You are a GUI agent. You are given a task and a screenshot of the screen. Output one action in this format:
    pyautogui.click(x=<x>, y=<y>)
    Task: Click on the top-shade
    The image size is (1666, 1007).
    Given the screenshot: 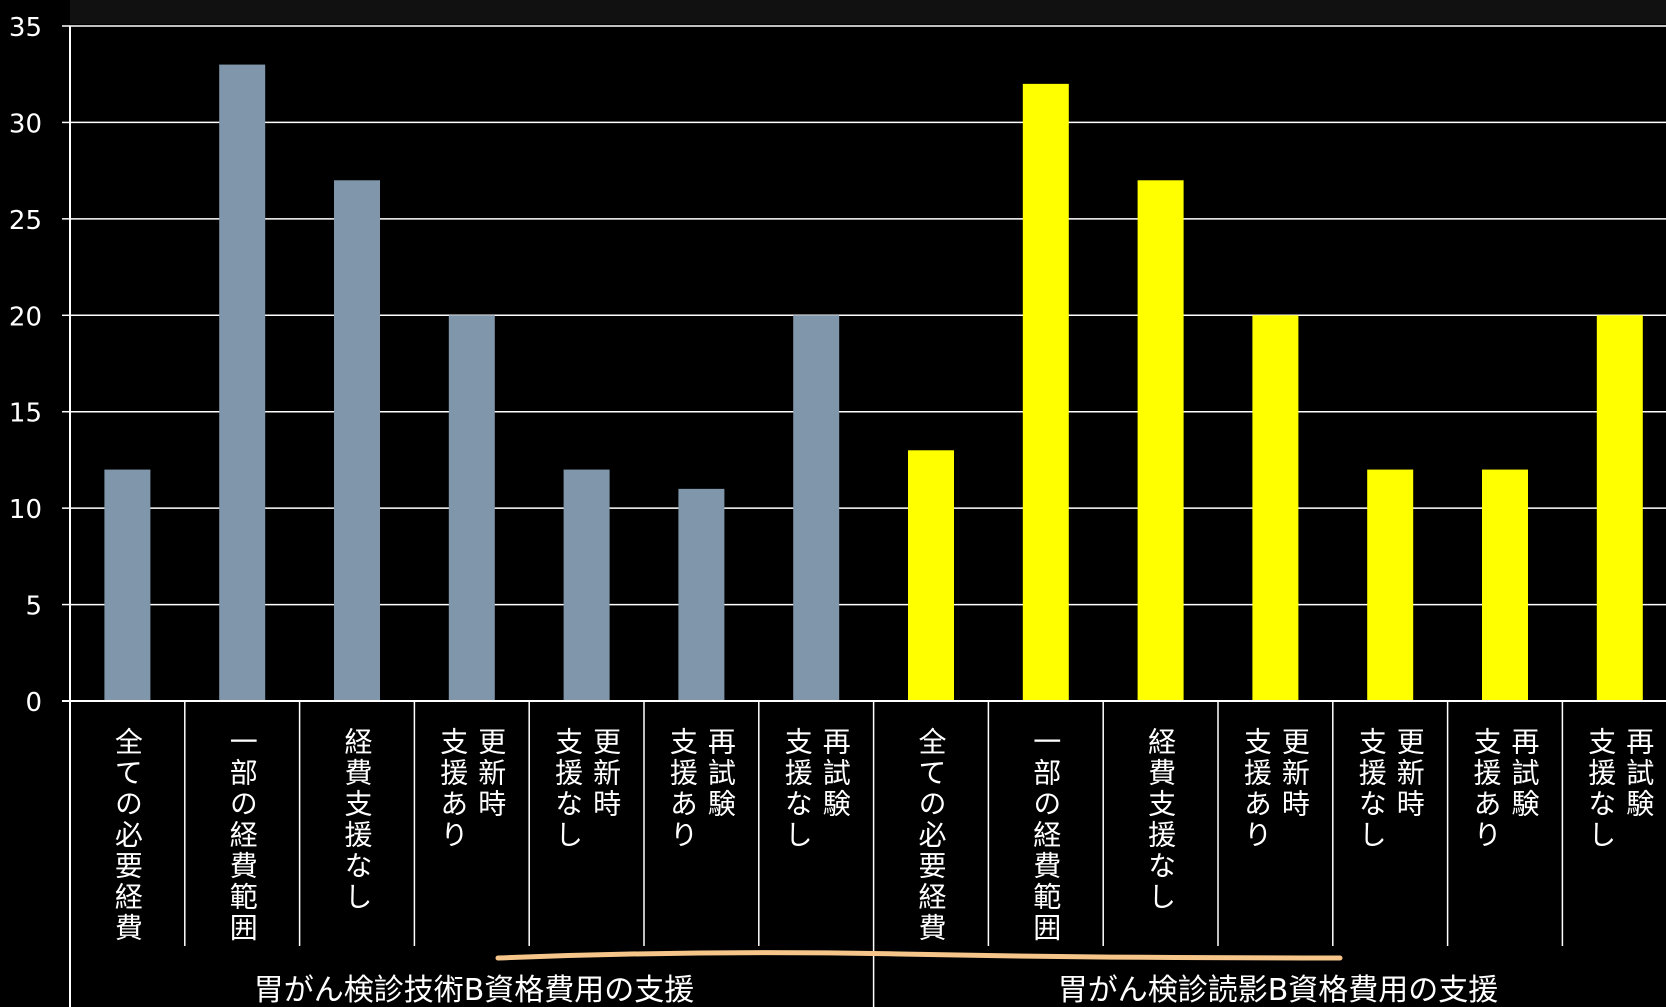 What is the action you would take?
    pyautogui.click(x=868, y=12)
    